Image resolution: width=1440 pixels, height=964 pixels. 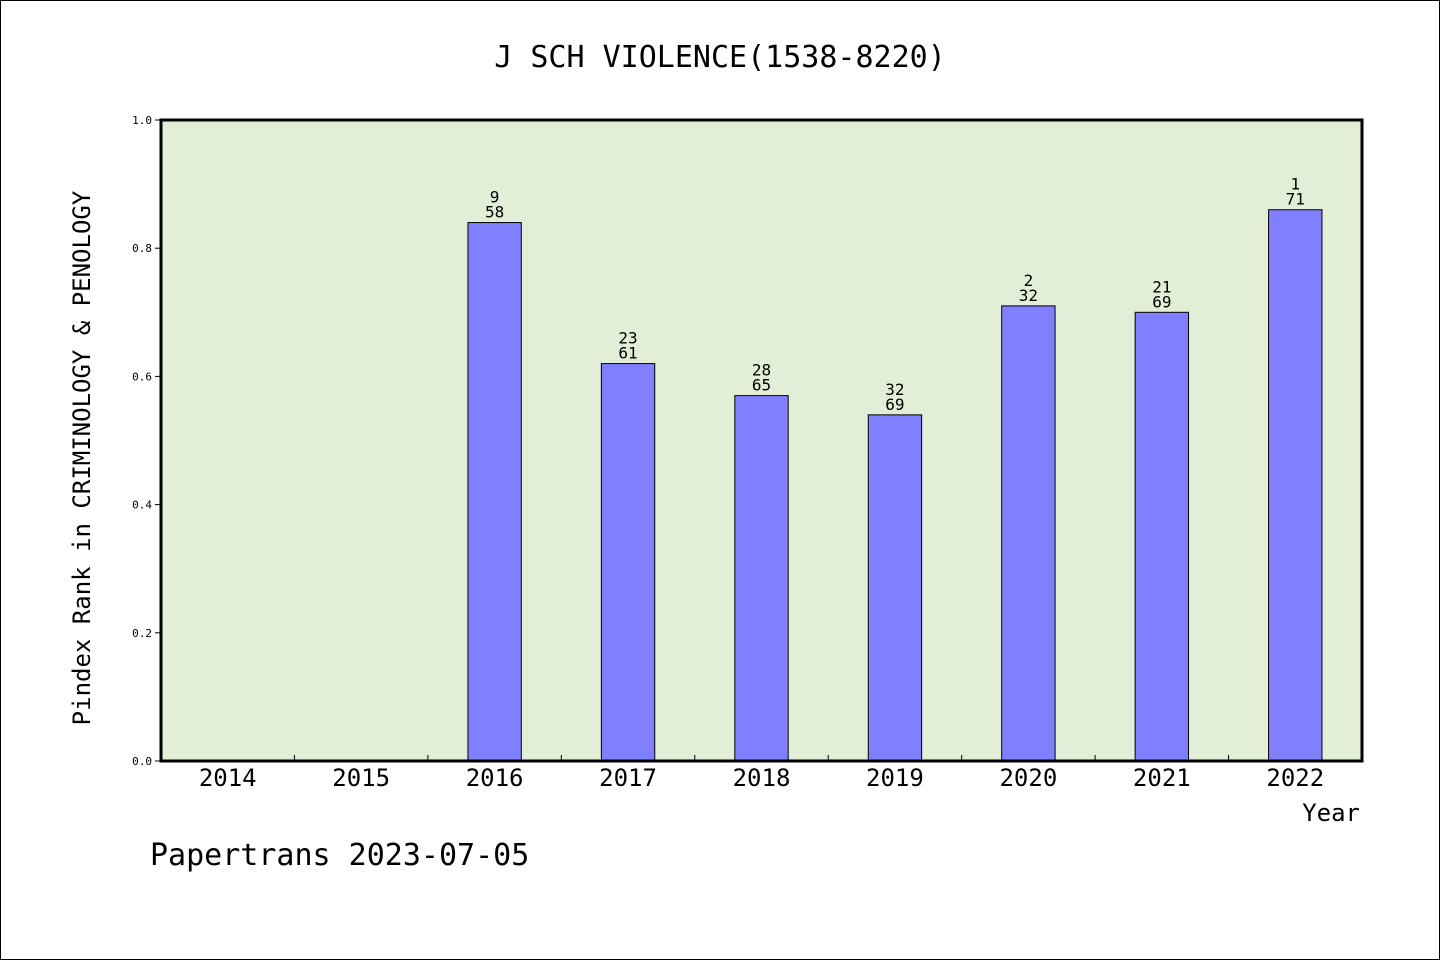 What do you see at coordinates (339, 855) in the screenshot?
I see `footer-text: Papertrans 2023-07-05` at bounding box center [339, 855].